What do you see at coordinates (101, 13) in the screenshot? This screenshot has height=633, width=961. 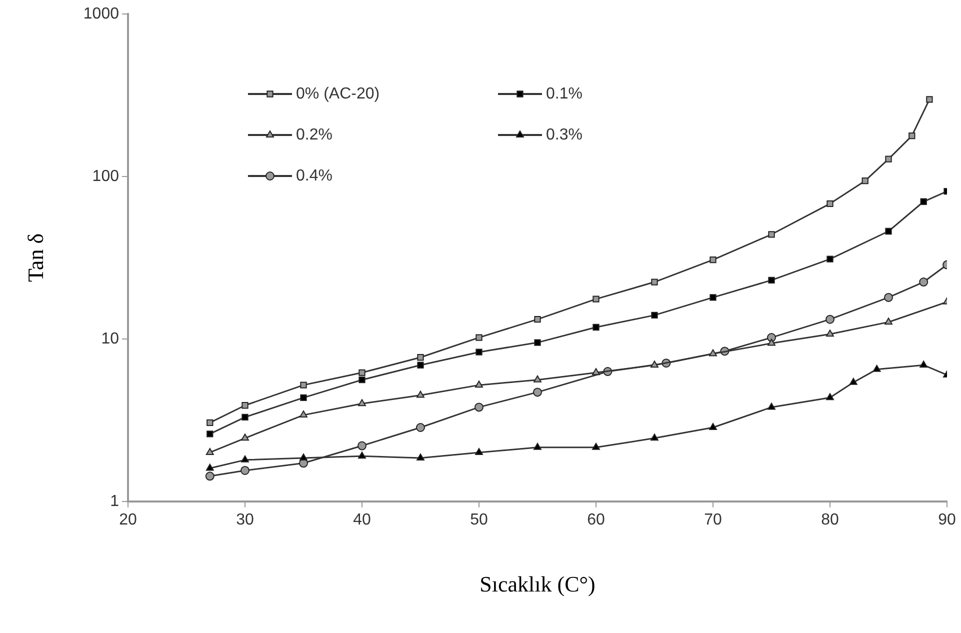 I see `y-tick-label: 1000` at bounding box center [101, 13].